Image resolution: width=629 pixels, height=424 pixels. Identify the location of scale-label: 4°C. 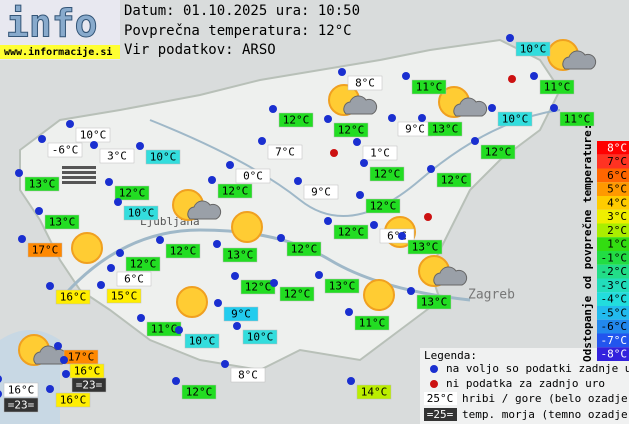
(617, 202).